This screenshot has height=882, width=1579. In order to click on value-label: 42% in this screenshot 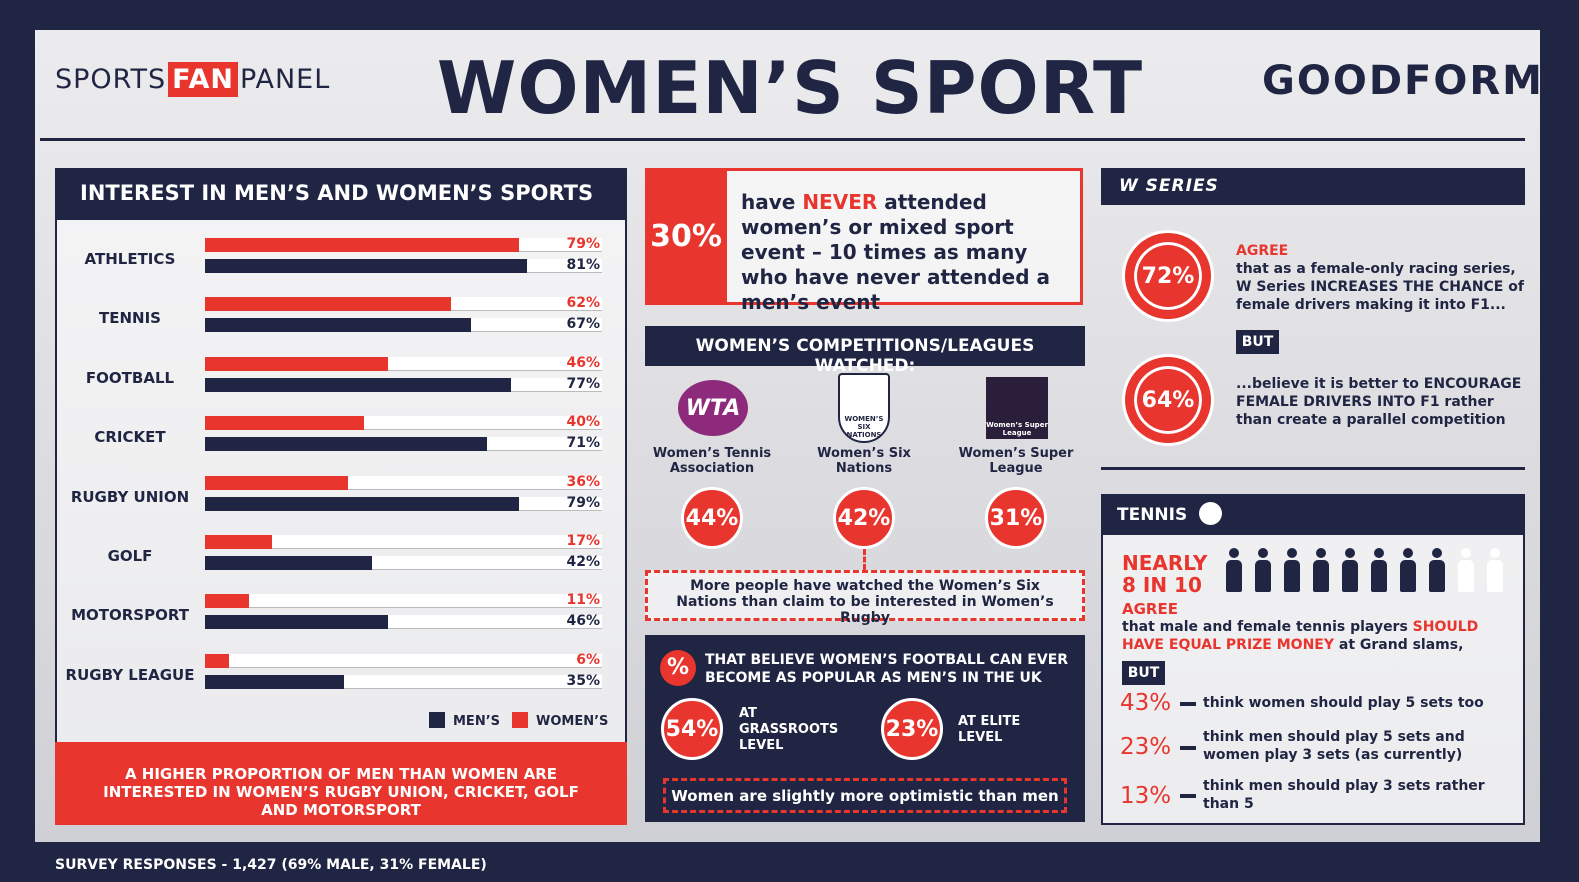, I will do `click(583, 562)`.